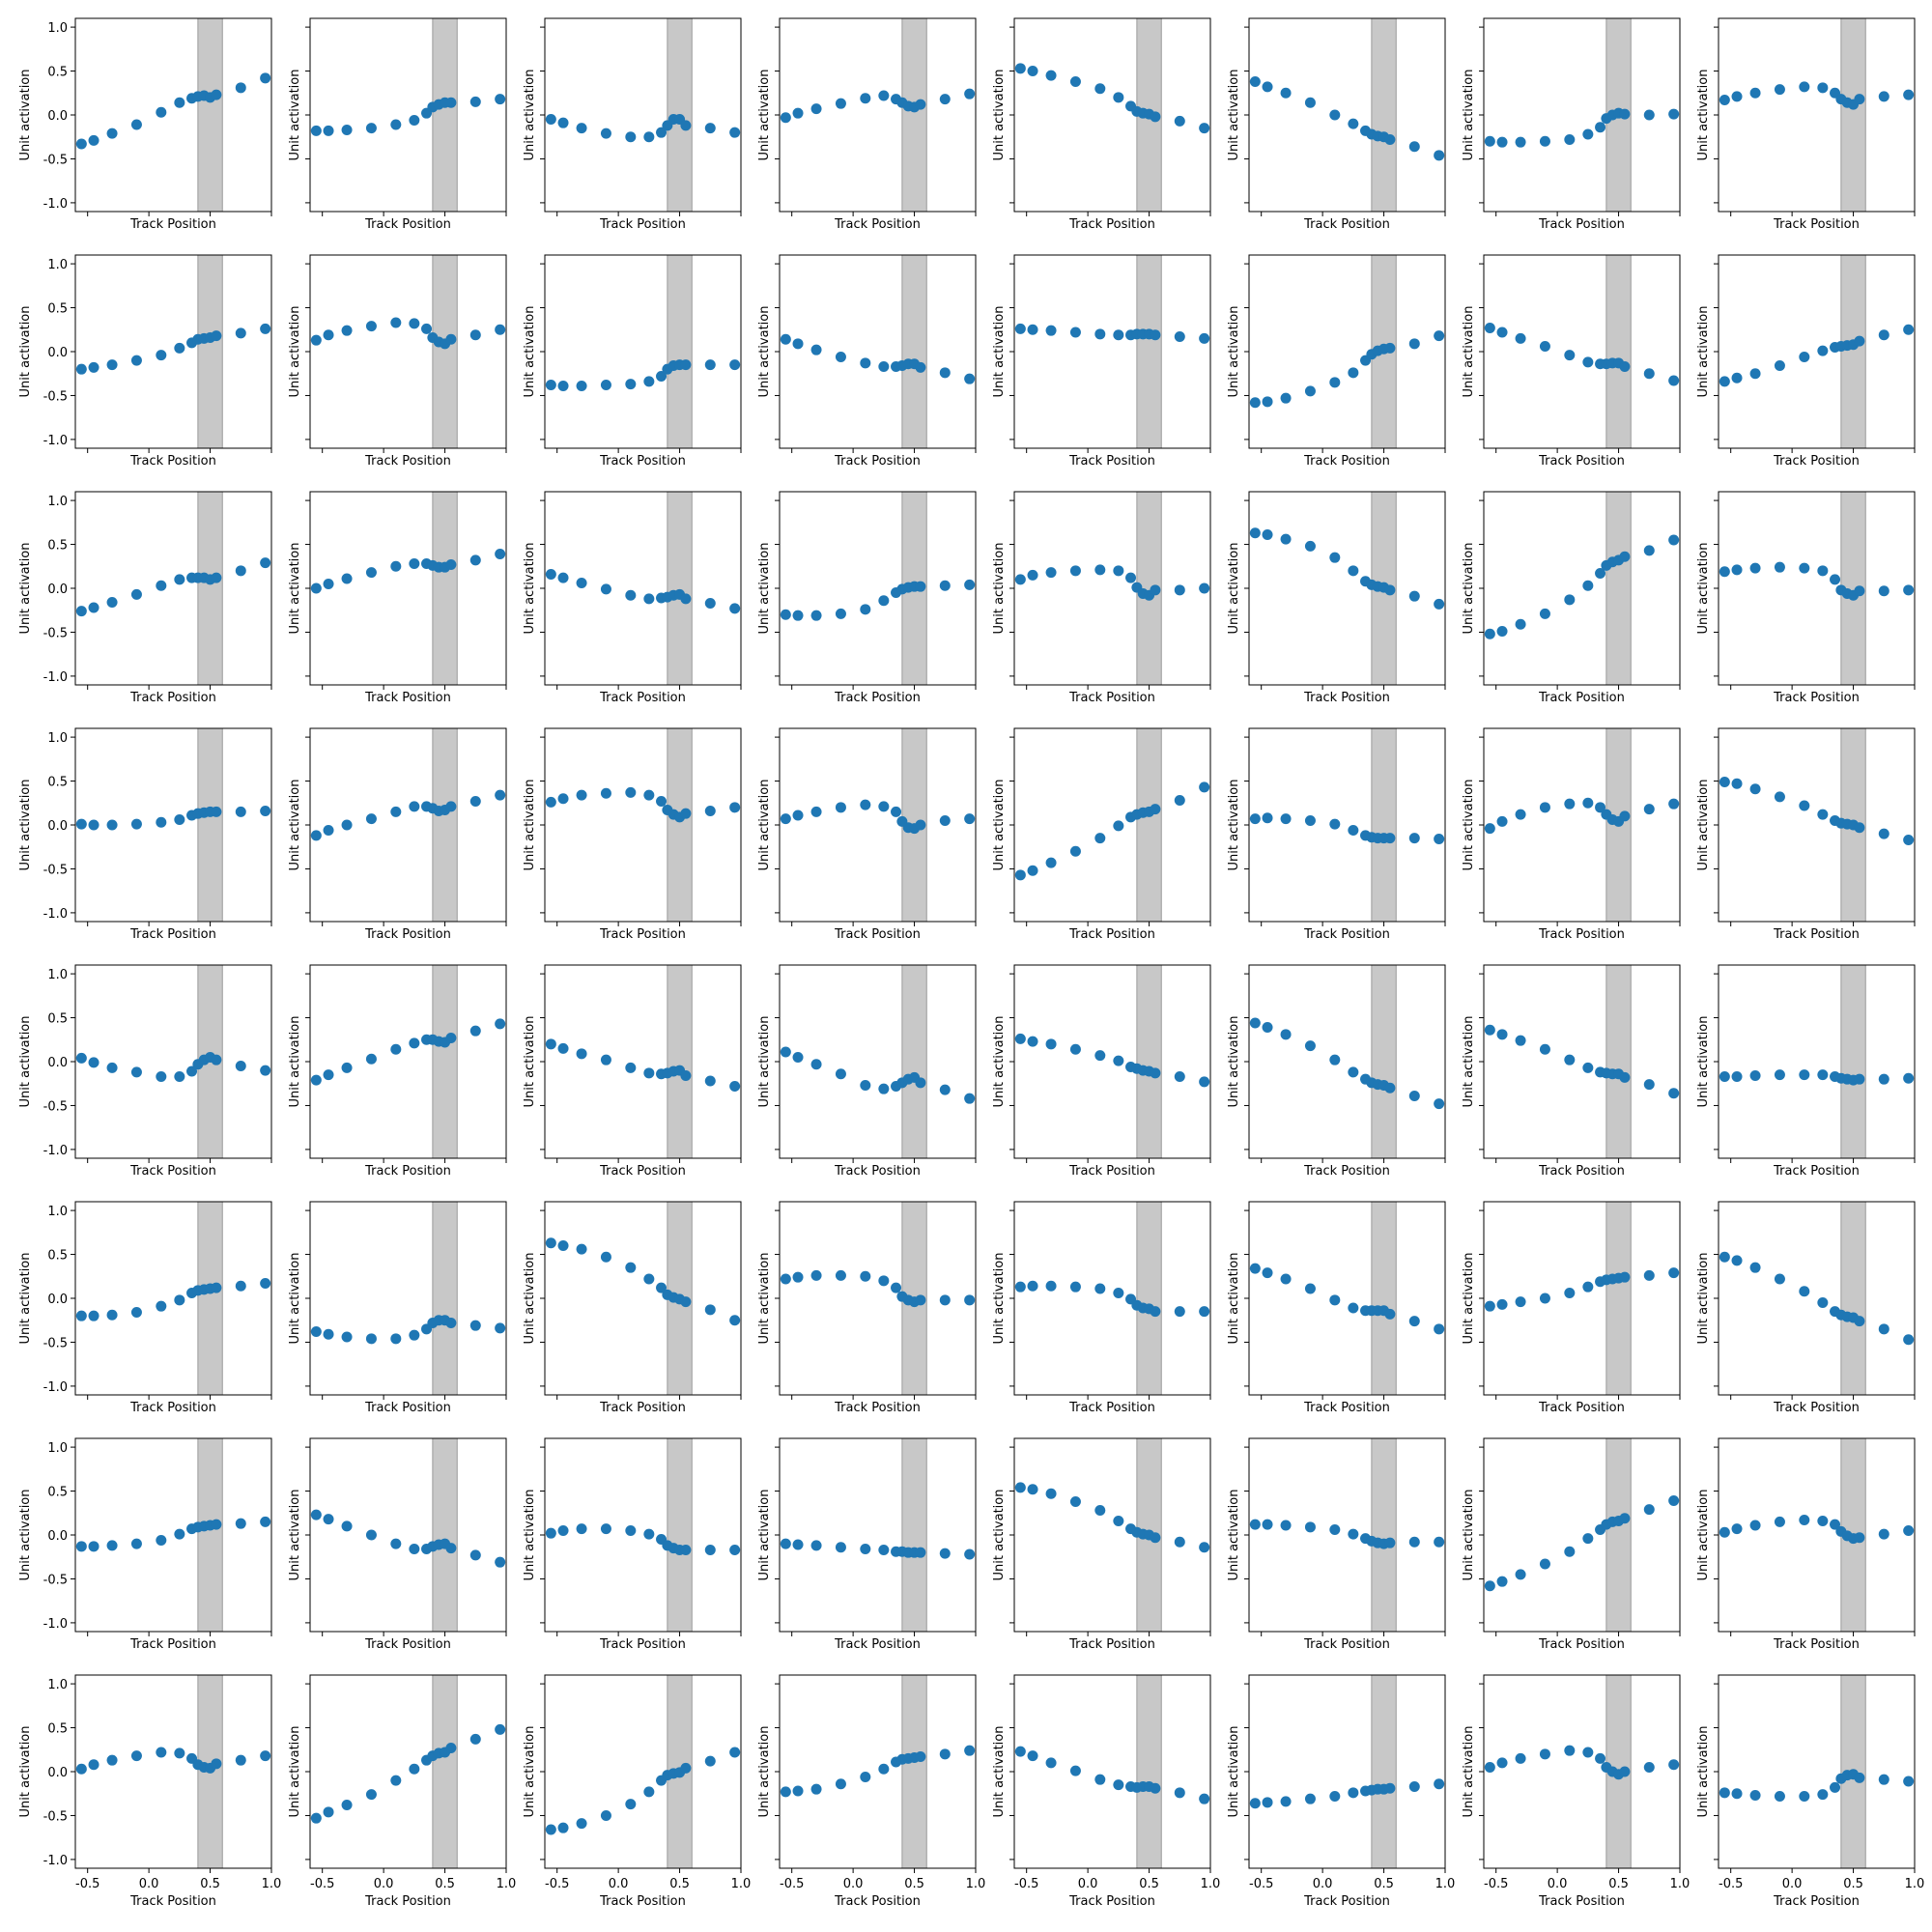  Describe the element at coordinates (149, 1884) in the screenshot. I see `x-tick-label: 0.0` at that location.